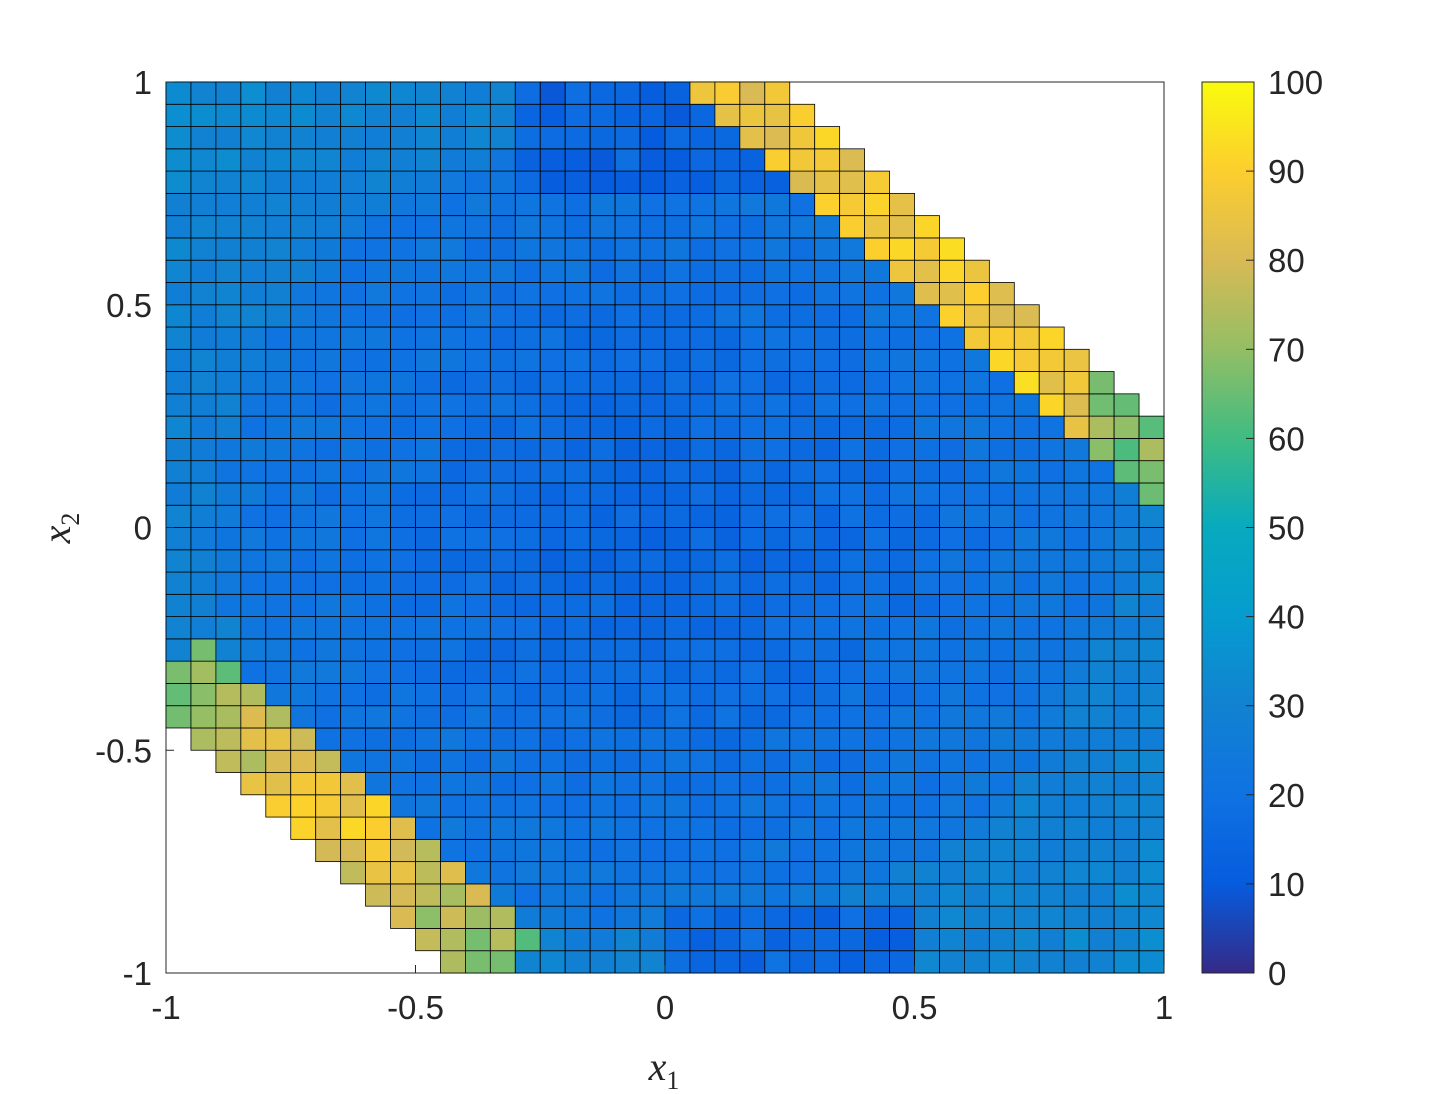 Image resolution: width=1432 pixels, height=1094 pixels. Describe the element at coordinates (1286, 617) in the screenshot. I see `colorbar-tick-label: 40` at that location.